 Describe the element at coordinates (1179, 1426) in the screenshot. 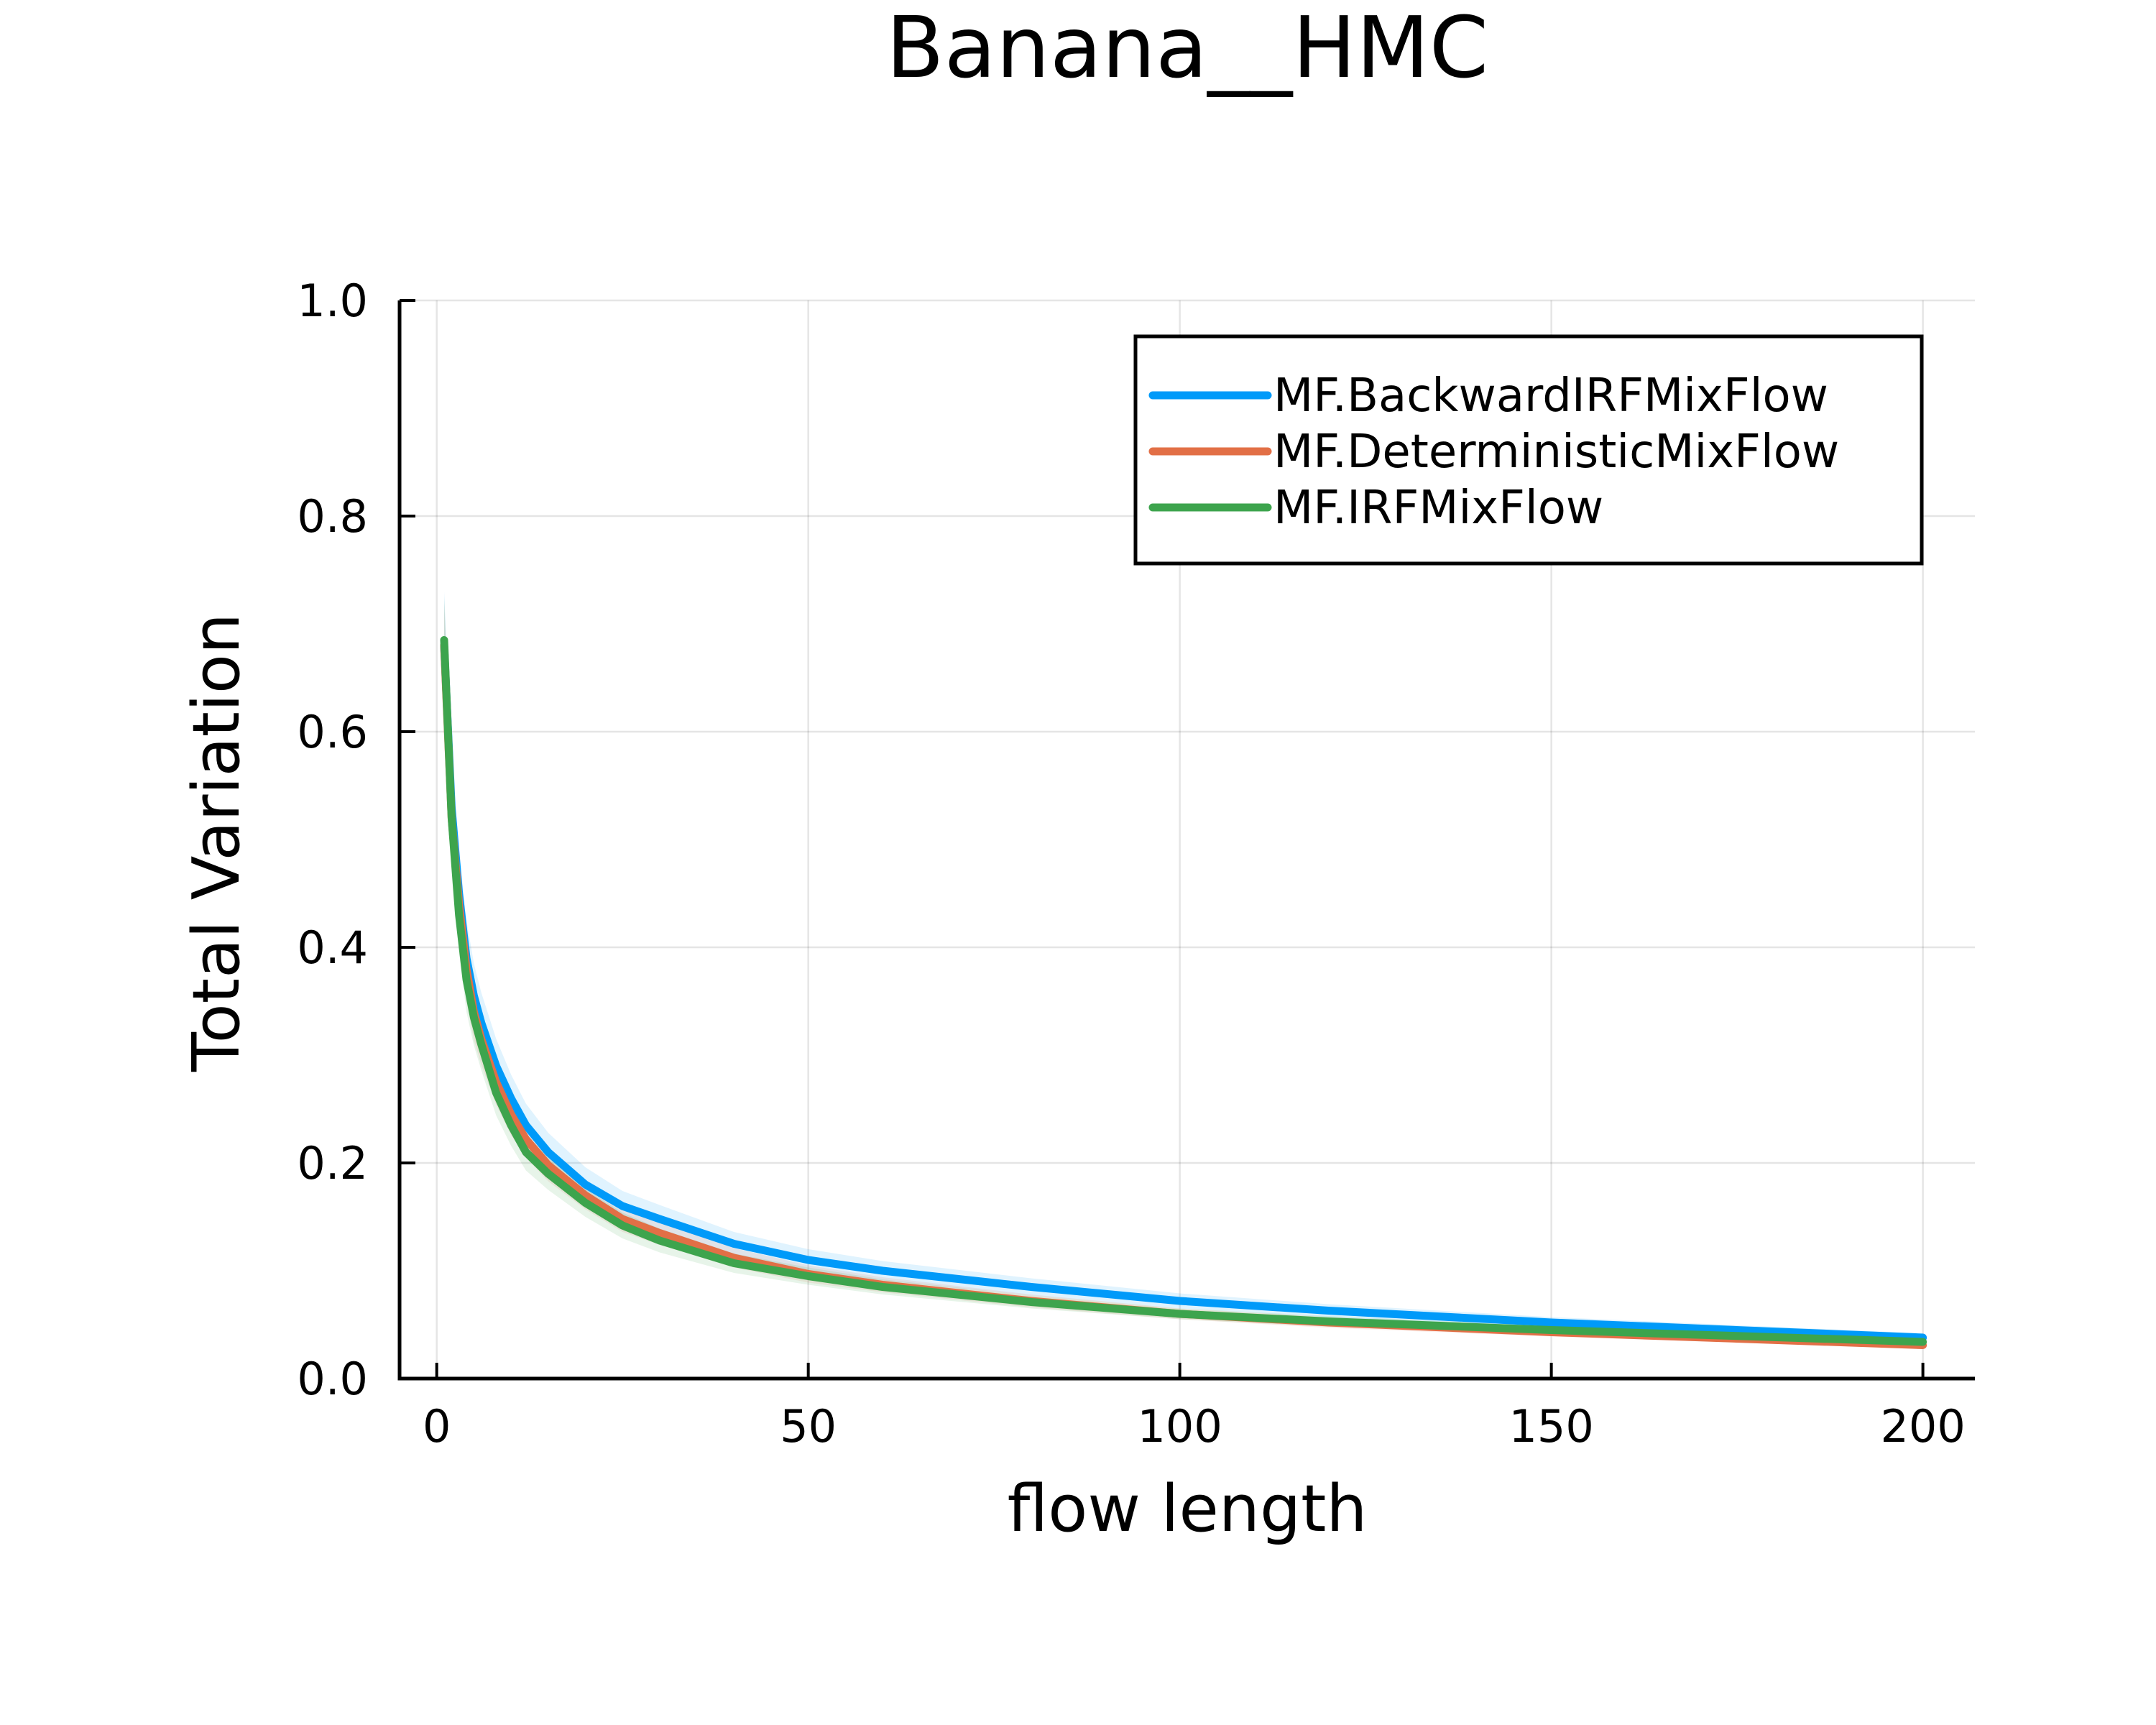

I see `x-tick-label-2: 100` at that location.